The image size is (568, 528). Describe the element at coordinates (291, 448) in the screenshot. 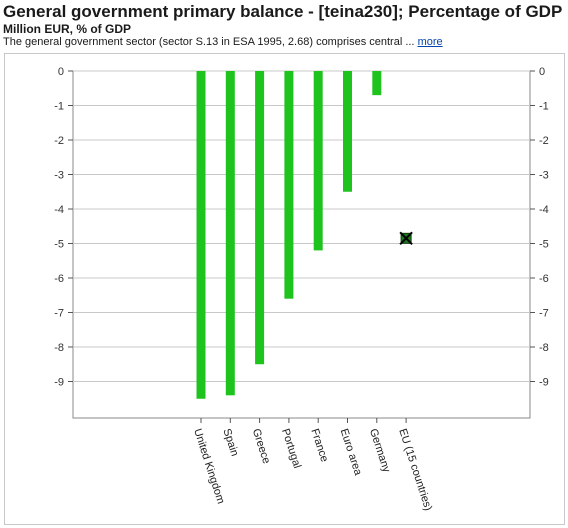

I see `x-tick-label: Portugal` at that location.